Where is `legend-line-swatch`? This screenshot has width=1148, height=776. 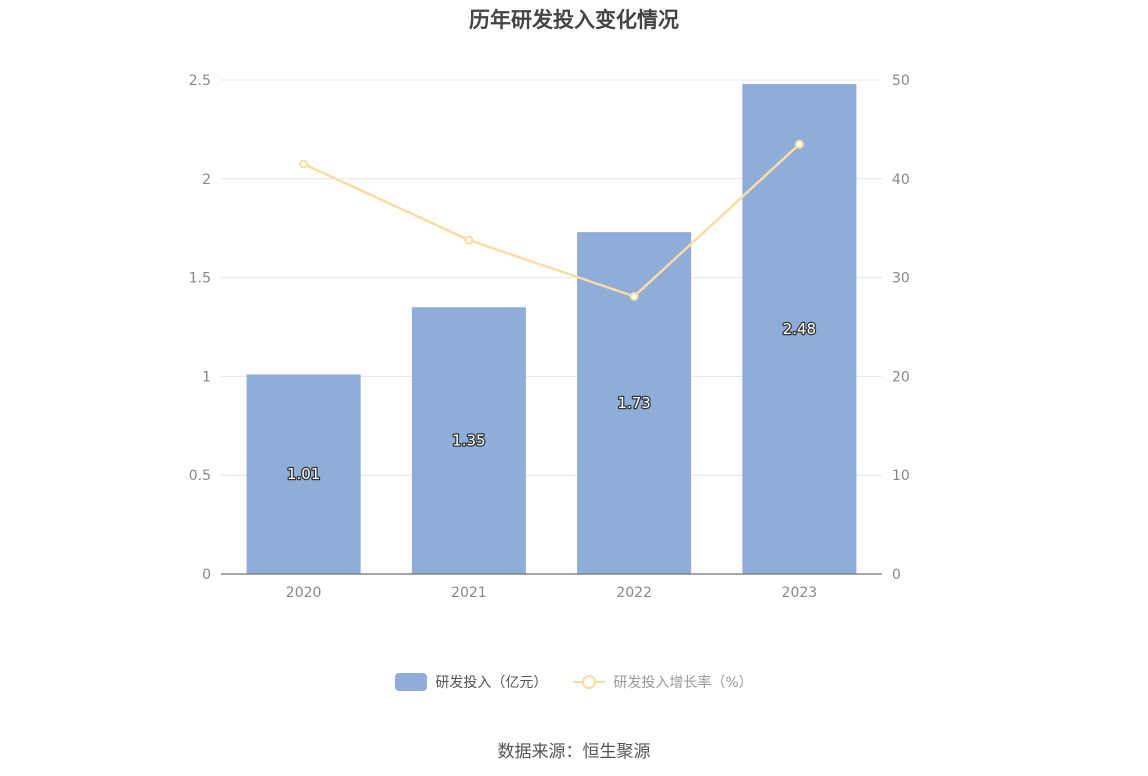 legend-line-swatch is located at coordinates (589, 682).